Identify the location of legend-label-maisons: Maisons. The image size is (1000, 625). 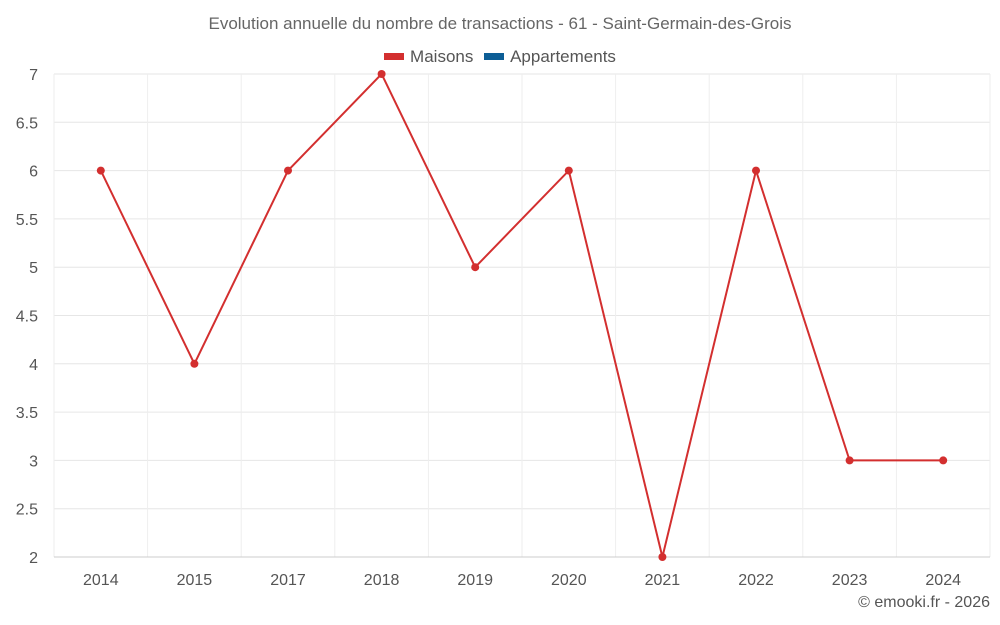
(442, 56).